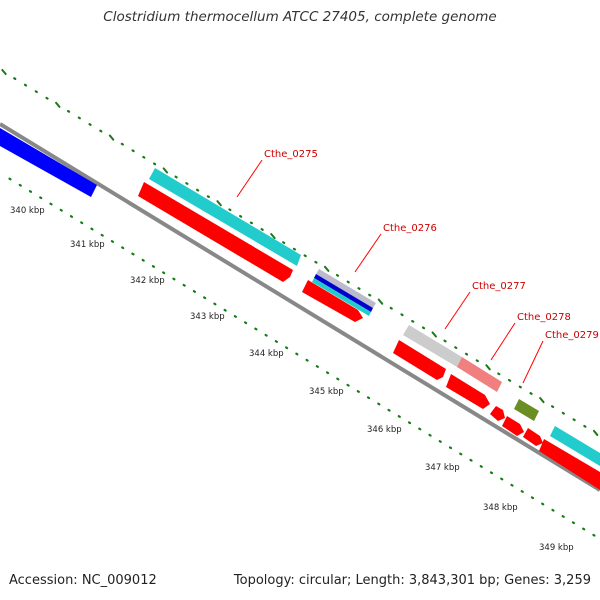  Describe the element at coordinates (572, 335) in the screenshot. I see `gene-label-0279: Cthe_0279` at that location.